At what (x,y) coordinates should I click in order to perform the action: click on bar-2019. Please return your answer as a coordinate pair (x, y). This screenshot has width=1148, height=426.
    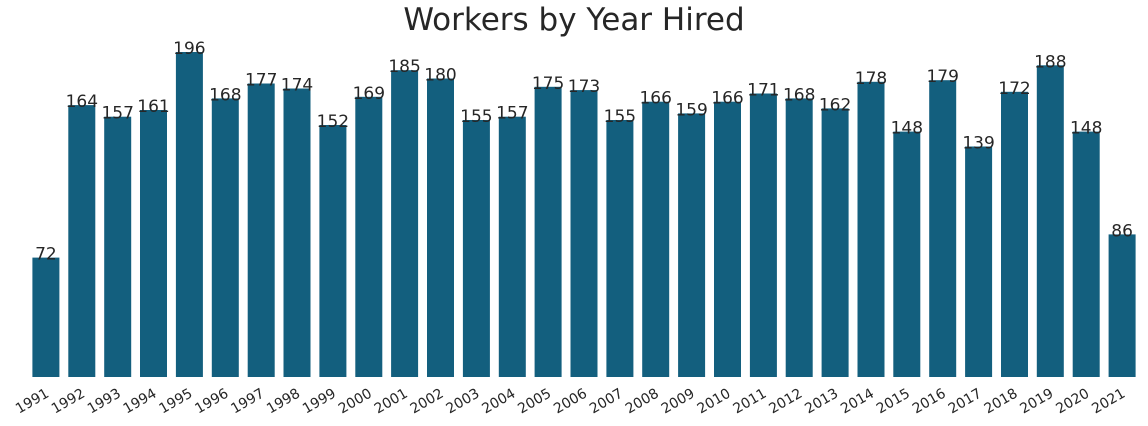
    Looking at the image, I should click on (1050, 221).